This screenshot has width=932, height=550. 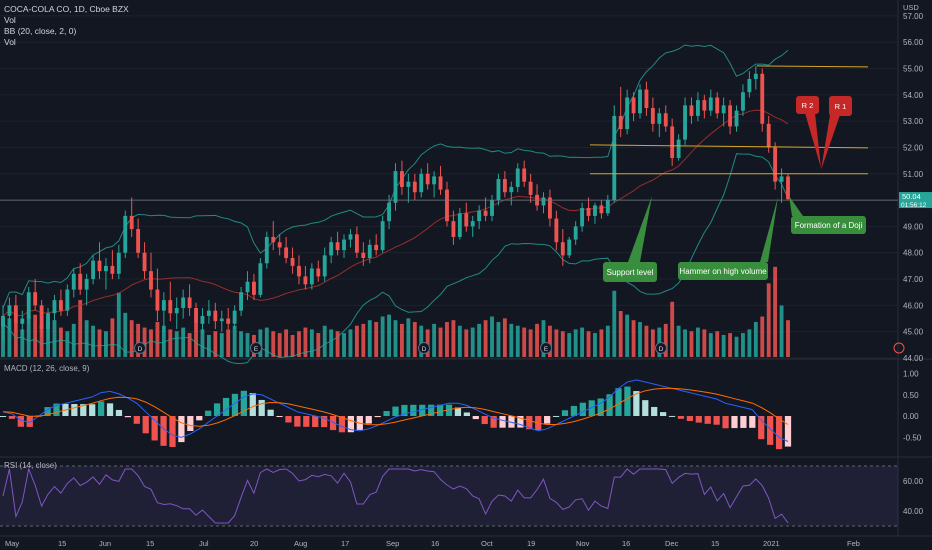 I want to click on rsi-band, so click(x=449, y=496).